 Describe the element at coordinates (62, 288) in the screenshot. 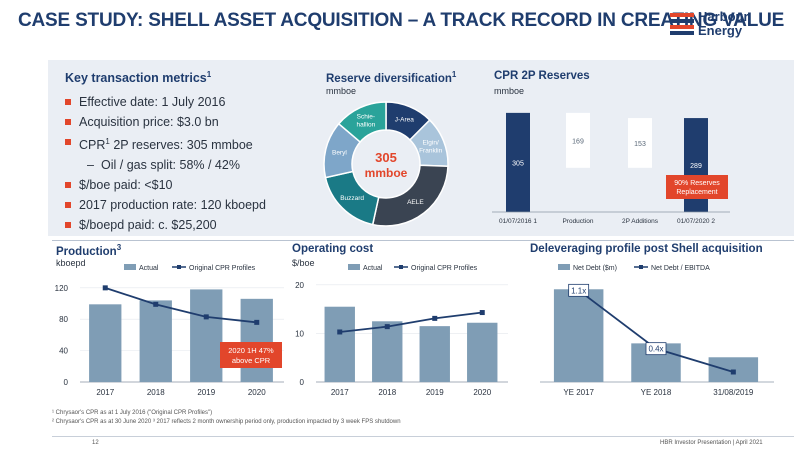

I see `y-tick-label: 120` at that location.